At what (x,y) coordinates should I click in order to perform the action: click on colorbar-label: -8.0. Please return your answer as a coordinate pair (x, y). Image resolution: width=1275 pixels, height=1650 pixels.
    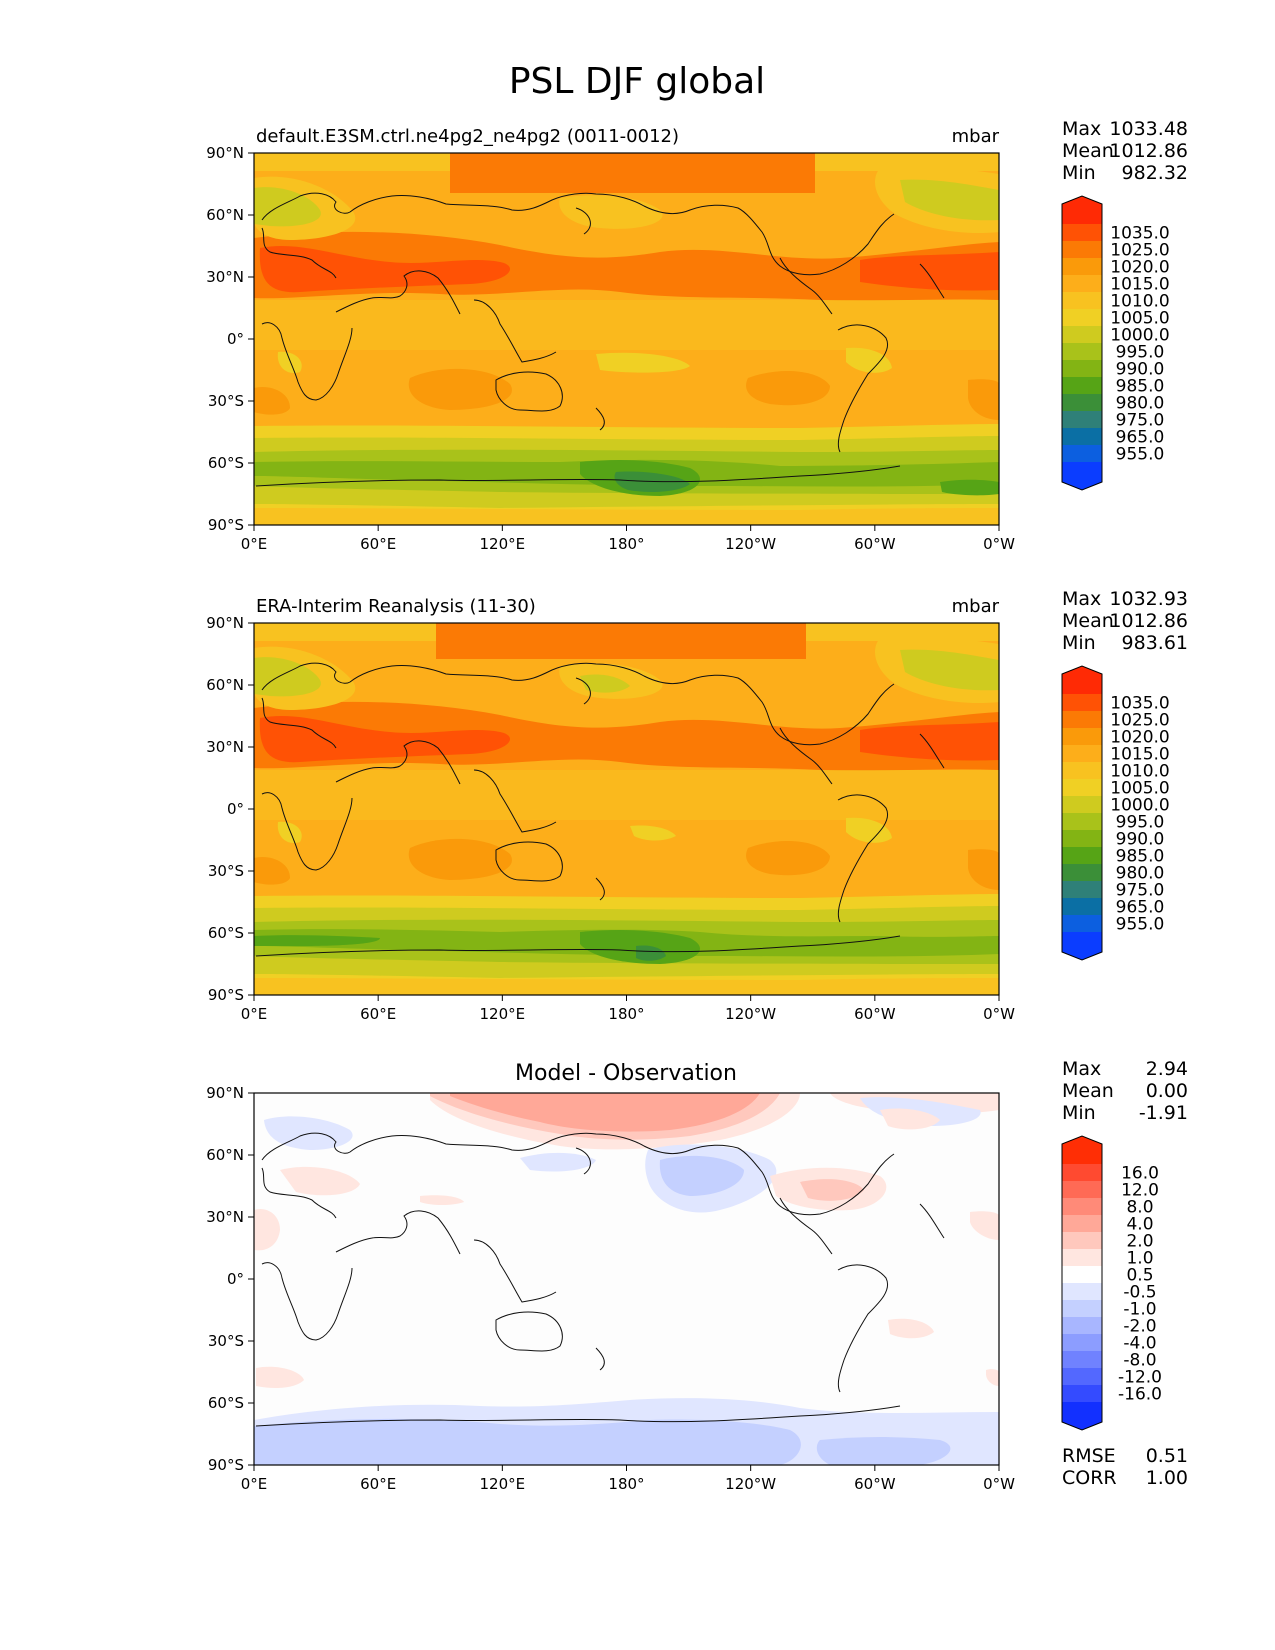
    Looking at the image, I should click on (1139, 1361).